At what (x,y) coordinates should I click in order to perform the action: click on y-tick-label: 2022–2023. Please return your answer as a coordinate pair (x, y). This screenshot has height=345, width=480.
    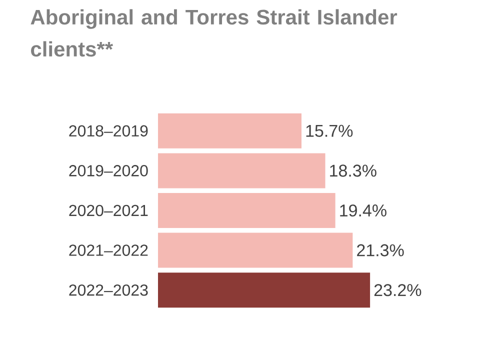
    Looking at the image, I should click on (108, 290).